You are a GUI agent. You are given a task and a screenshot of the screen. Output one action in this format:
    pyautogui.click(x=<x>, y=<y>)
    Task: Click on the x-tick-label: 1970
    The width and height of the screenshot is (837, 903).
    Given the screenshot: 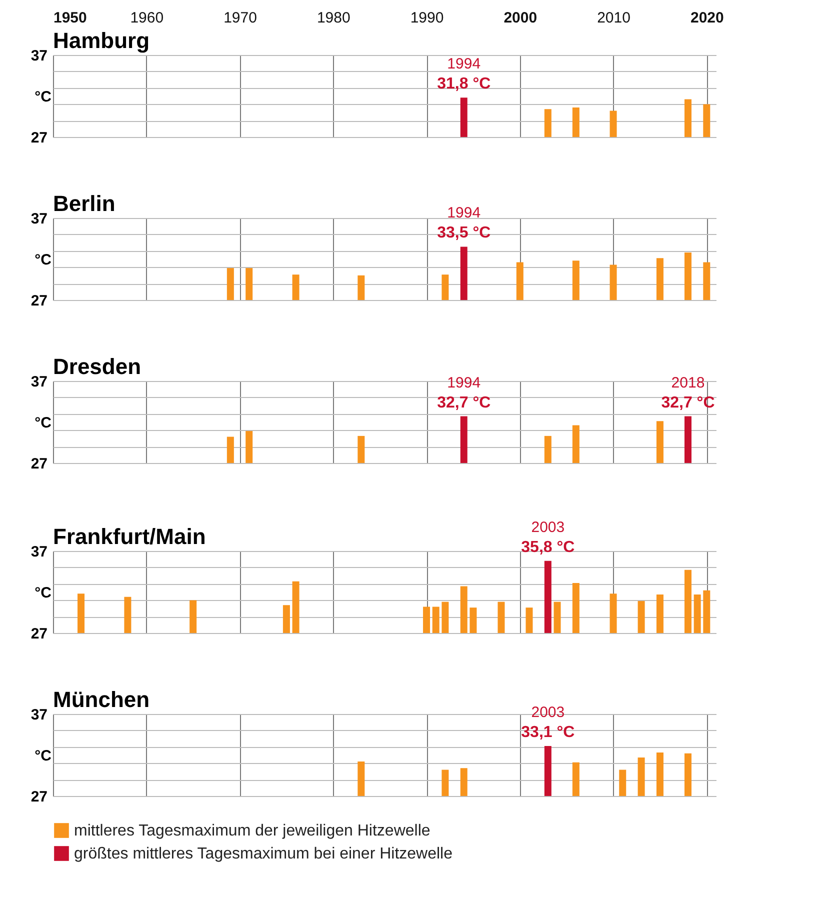 What is the action you would take?
    pyautogui.click(x=240, y=18)
    